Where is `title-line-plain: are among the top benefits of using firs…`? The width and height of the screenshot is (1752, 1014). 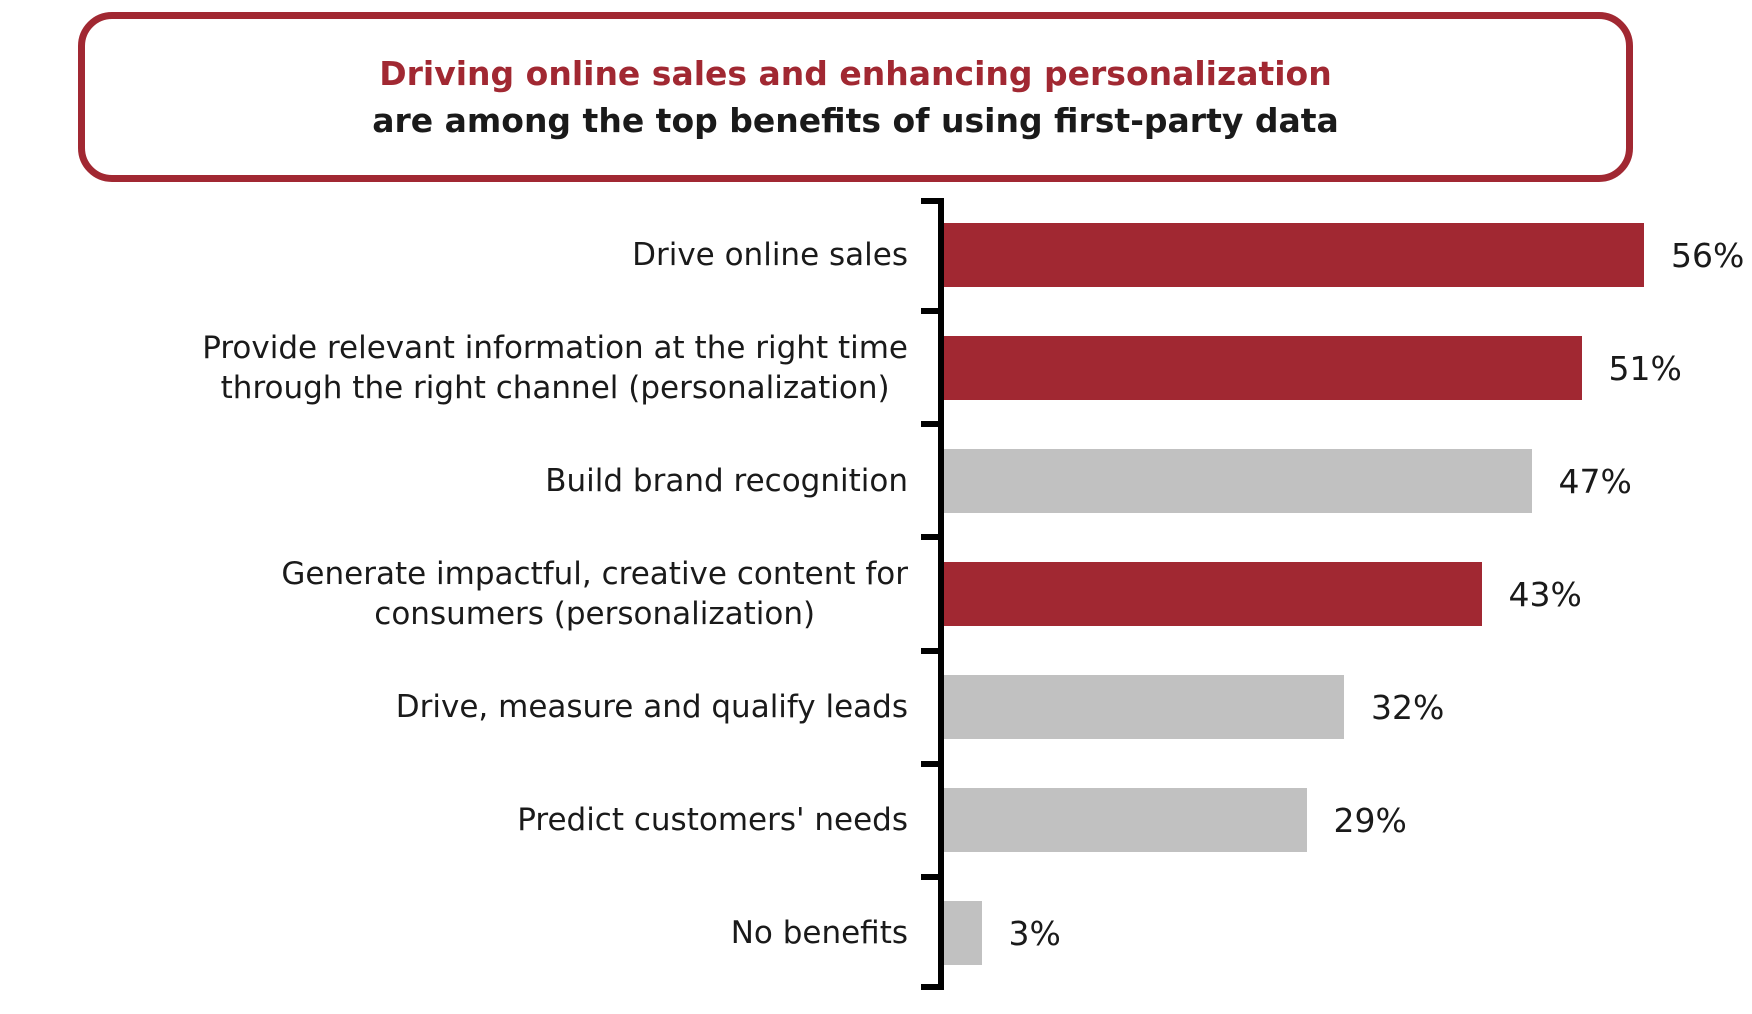 title-line-plain: are among the top benefits of using firs… is located at coordinates (855, 120).